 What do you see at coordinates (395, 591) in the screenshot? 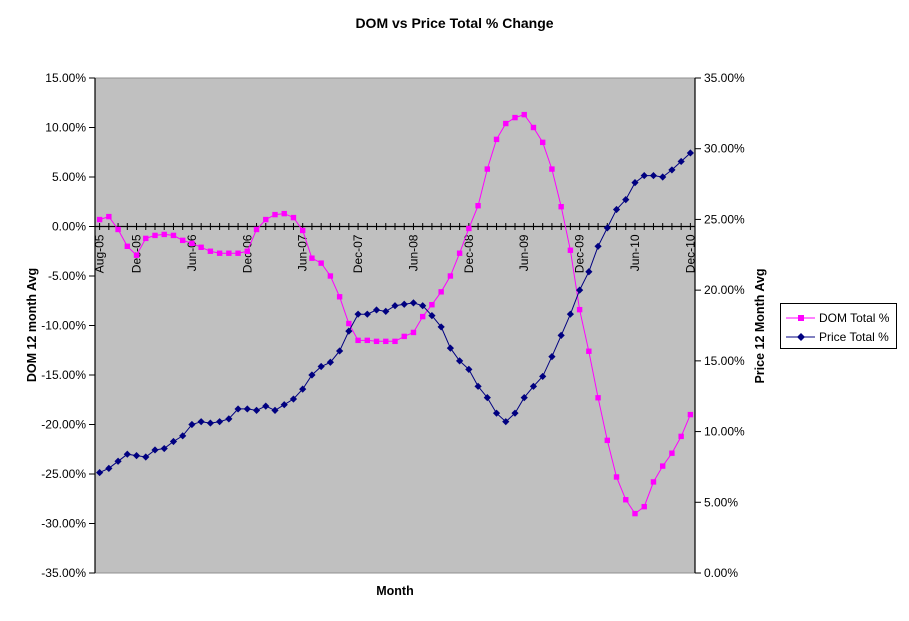
I see `x-axis-title: Month` at bounding box center [395, 591].